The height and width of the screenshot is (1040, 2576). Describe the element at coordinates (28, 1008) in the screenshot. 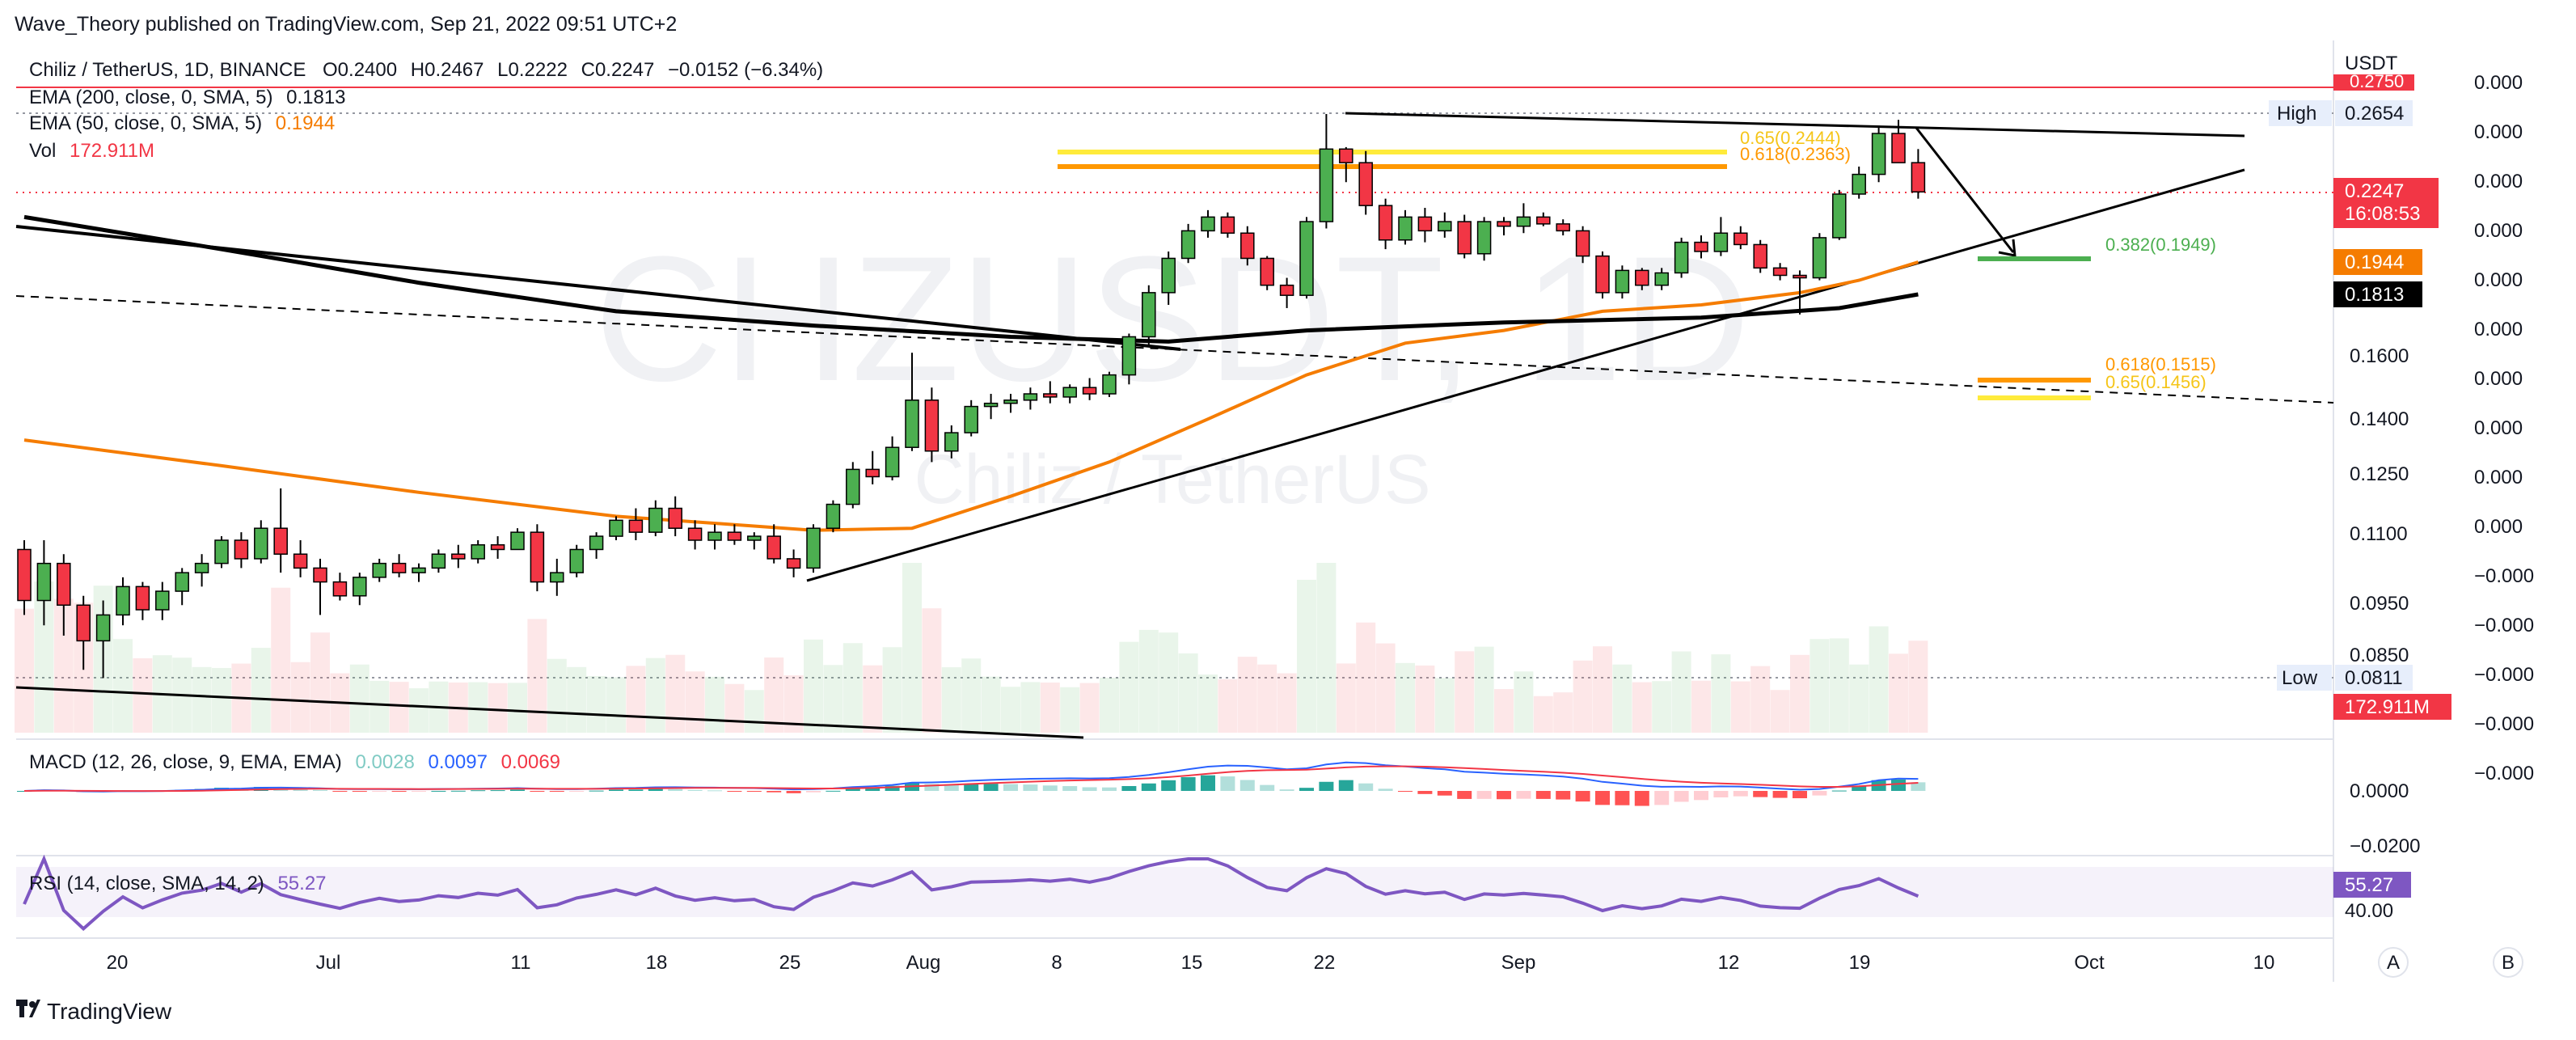

I see `tradingview-logo-icon` at that location.